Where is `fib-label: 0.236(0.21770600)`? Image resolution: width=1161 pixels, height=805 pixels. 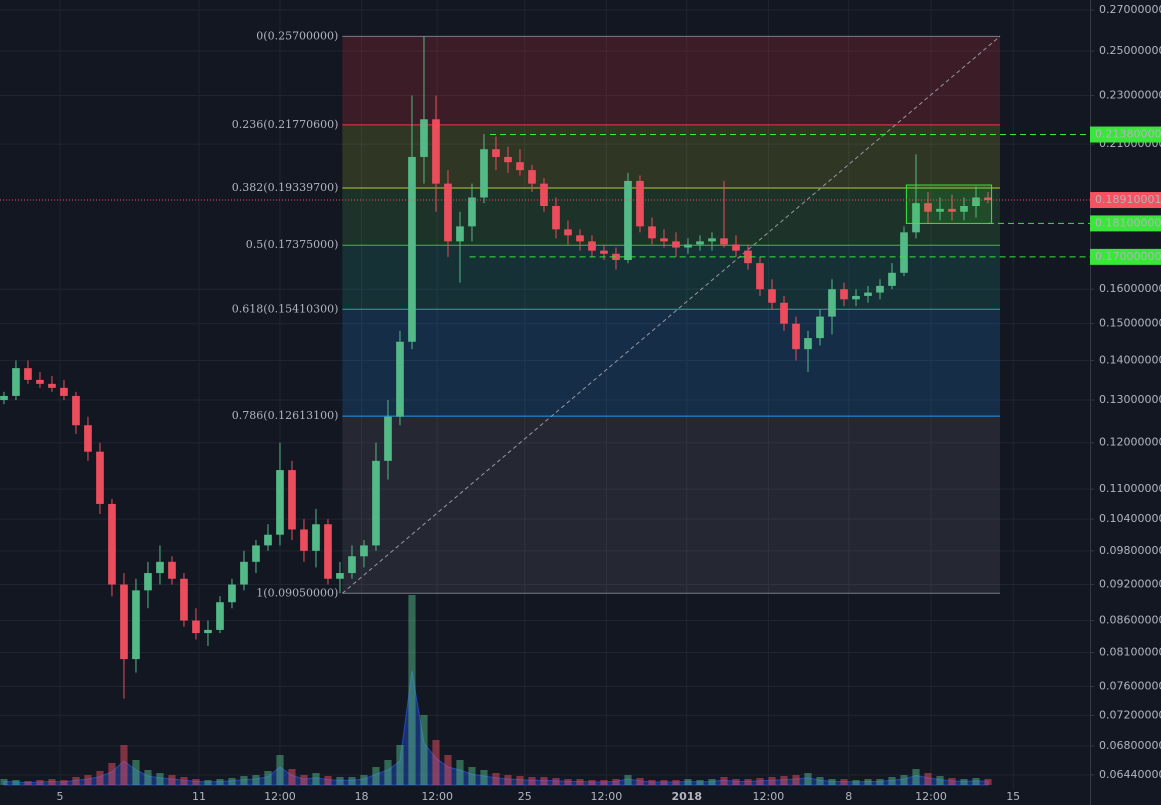 fib-label: 0.236(0.21770600) is located at coordinates (285, 124).